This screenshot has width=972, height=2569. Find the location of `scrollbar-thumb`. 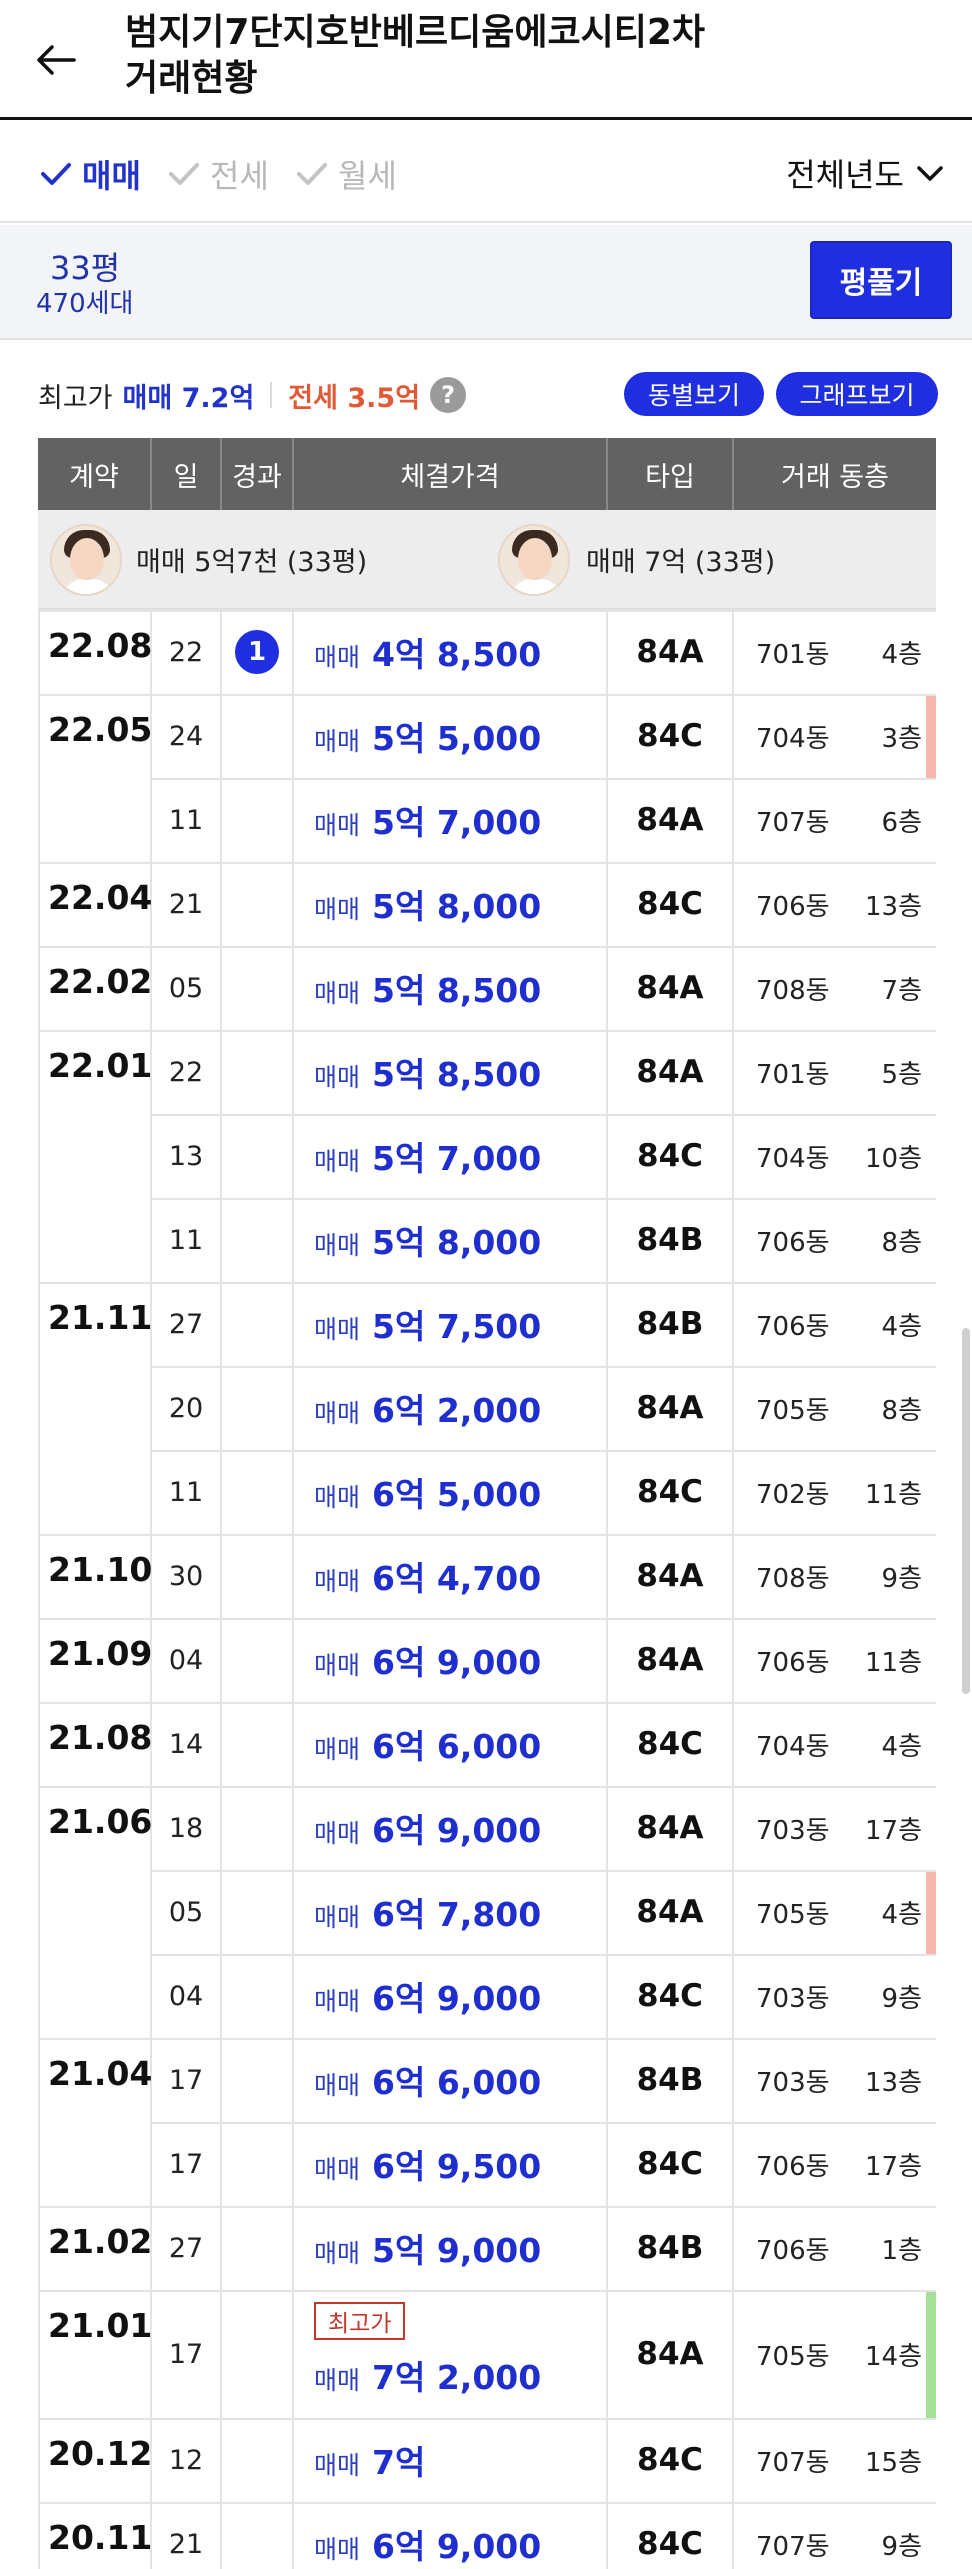

scrollbar-thumb is located at coordinates (966, 1511).